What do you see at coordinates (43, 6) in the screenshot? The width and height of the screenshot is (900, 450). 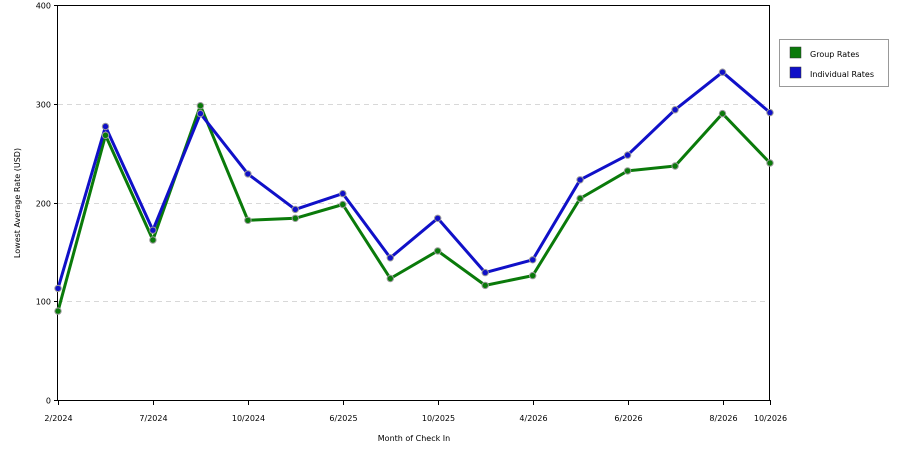 I see `y-tick-label: 400` at bounding box center [43, 6].